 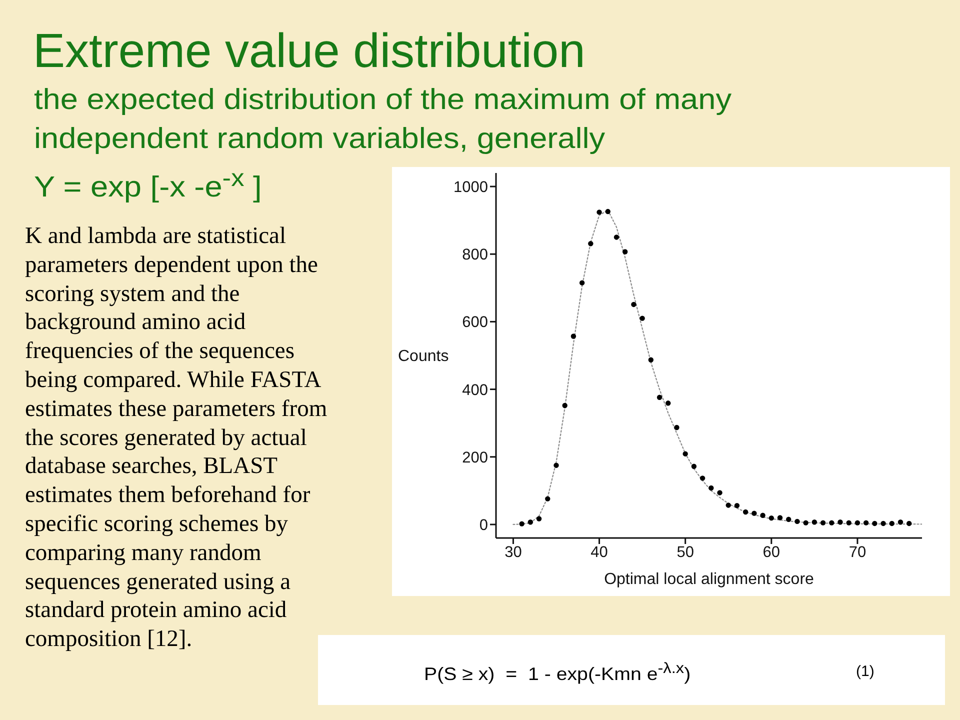 What do you see at coordinates (475, 390) in the screenshot?
I see `y-tick-label: 400` at bounding box center [475, 390].